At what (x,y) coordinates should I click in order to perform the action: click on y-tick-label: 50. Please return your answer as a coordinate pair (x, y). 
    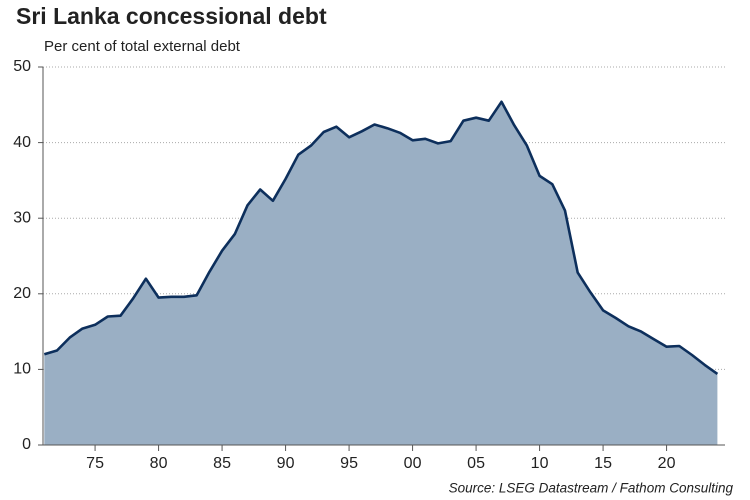
    Looking at the image, I should click on (22, 66).